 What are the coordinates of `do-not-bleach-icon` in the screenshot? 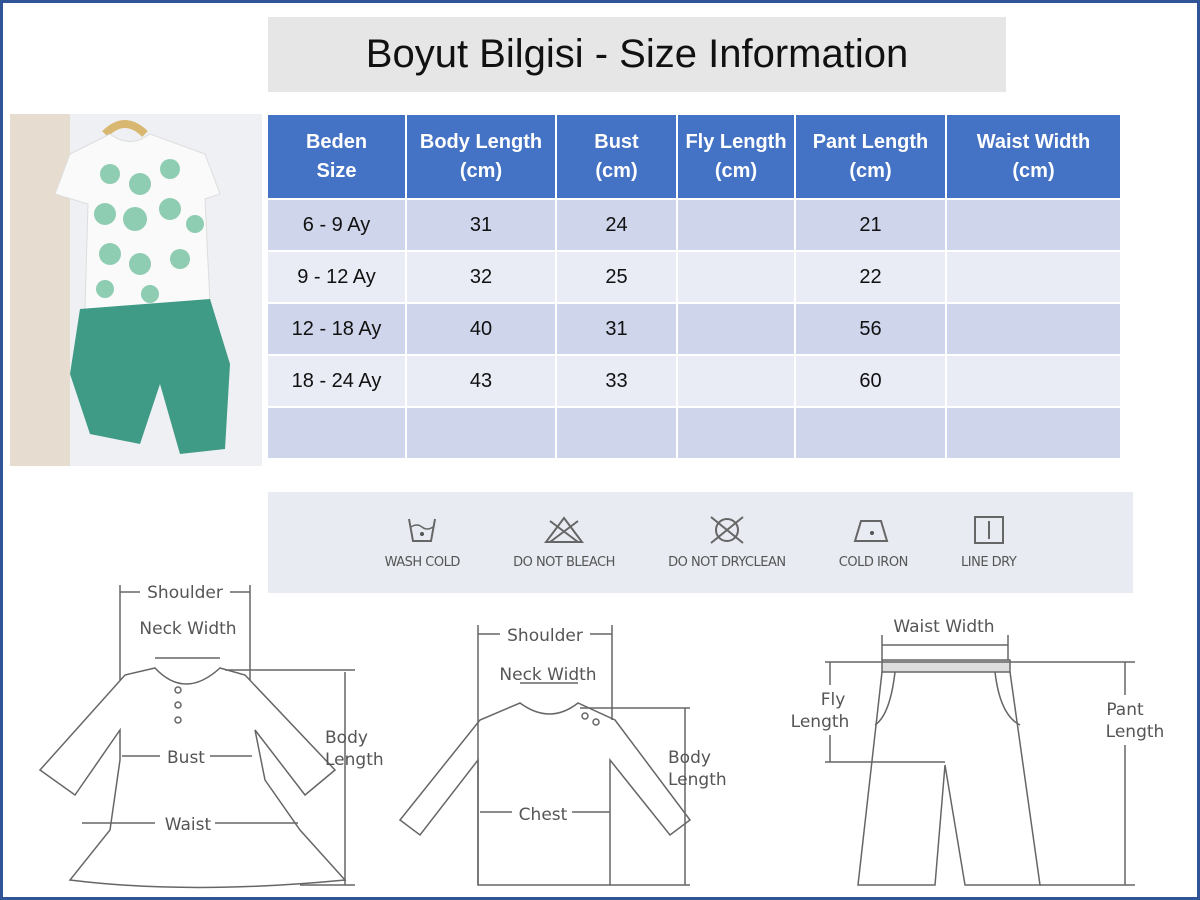 It's located at (563, 529).